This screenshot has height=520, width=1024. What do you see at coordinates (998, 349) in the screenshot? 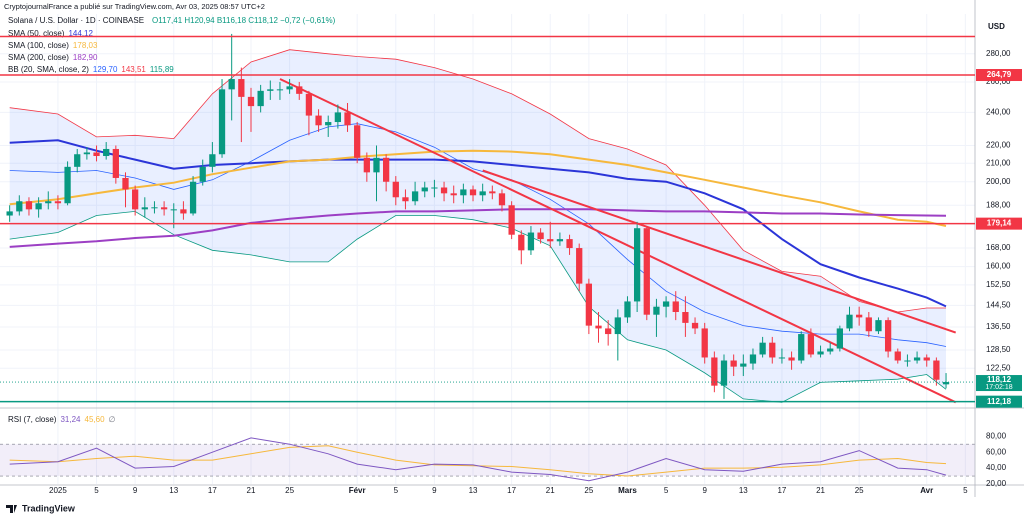
I see `y-tick-label: 128,50` at bounding box center [998, 349].